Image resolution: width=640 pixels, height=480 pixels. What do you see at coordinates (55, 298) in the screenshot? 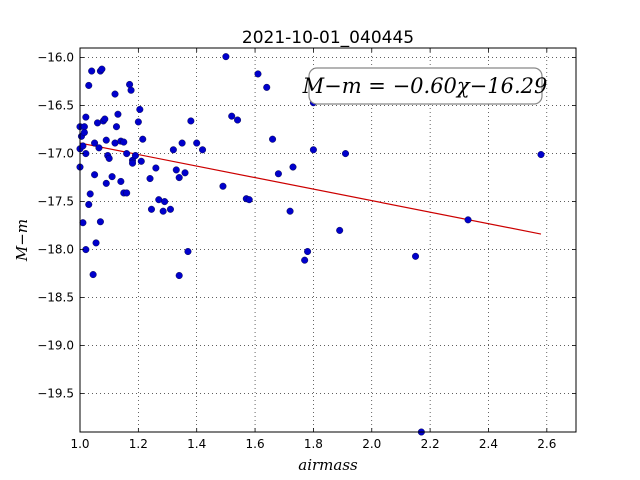
I see `y-tick-label: −18.5` at bounding box center [55, 298].